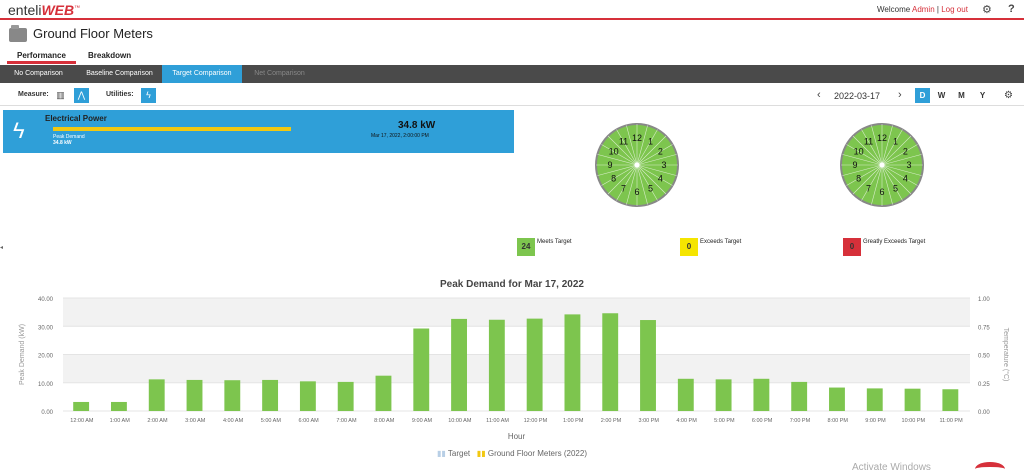 The height and width of the screenshot is (476, 1024). Describe the element at coordinates (554, 242) in the screenshot. I see `meets-target-label: Meets Target` at that location.